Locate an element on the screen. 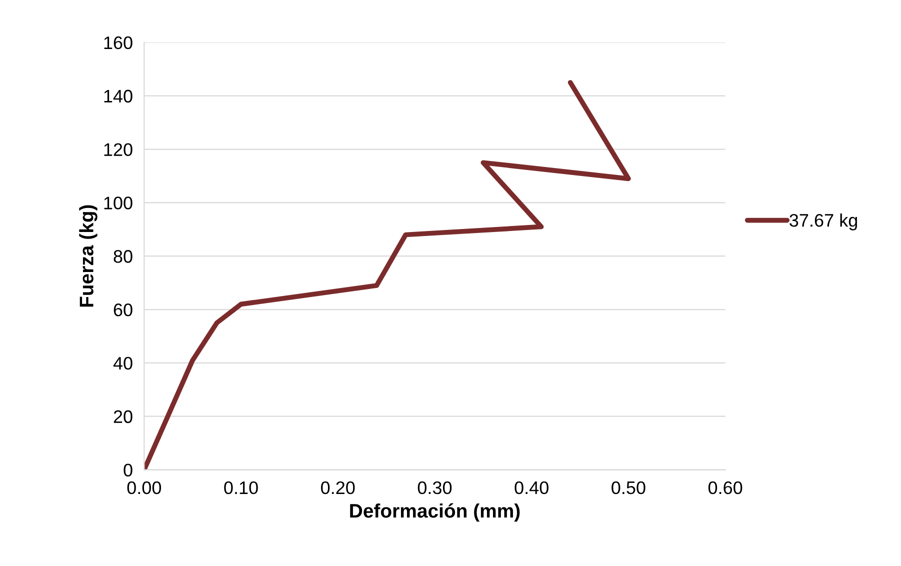 The height and width of the screenshot is (566, 901). x-tick-label: 0.50 is located at coordinates (629, 487).